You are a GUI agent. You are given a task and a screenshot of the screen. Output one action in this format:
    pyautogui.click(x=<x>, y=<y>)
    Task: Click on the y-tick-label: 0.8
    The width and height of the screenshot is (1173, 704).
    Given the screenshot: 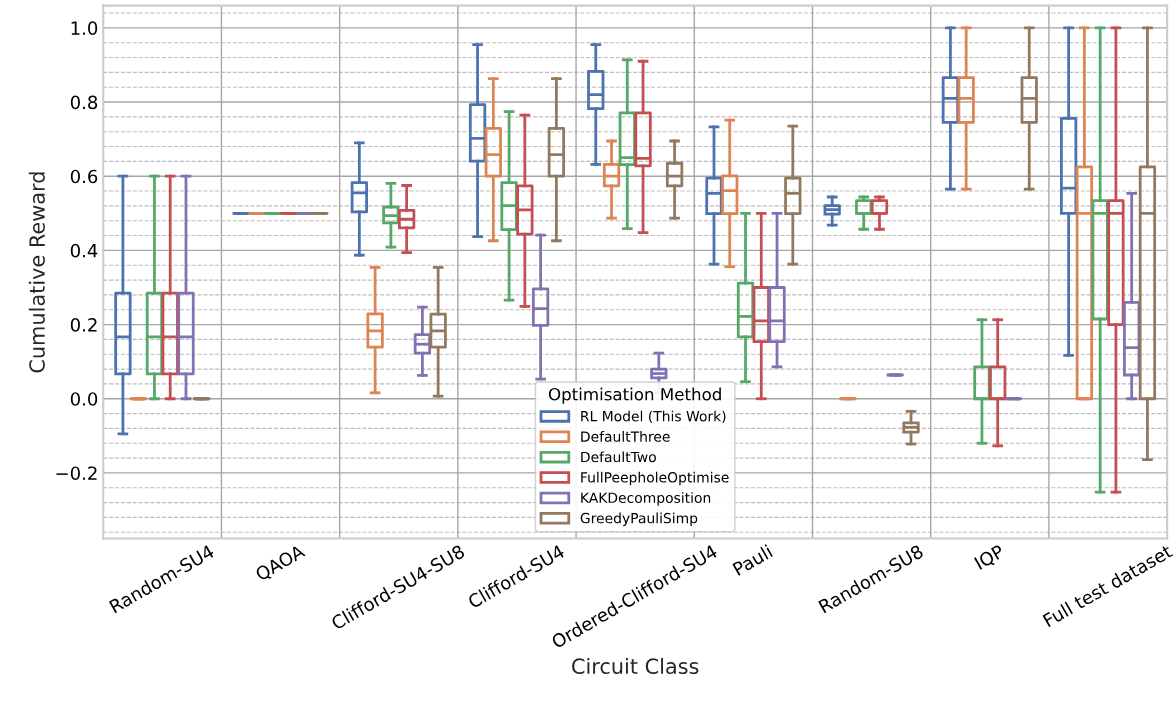 What is the action you would take?
    pyautogui.click(x=84, y=102)
    